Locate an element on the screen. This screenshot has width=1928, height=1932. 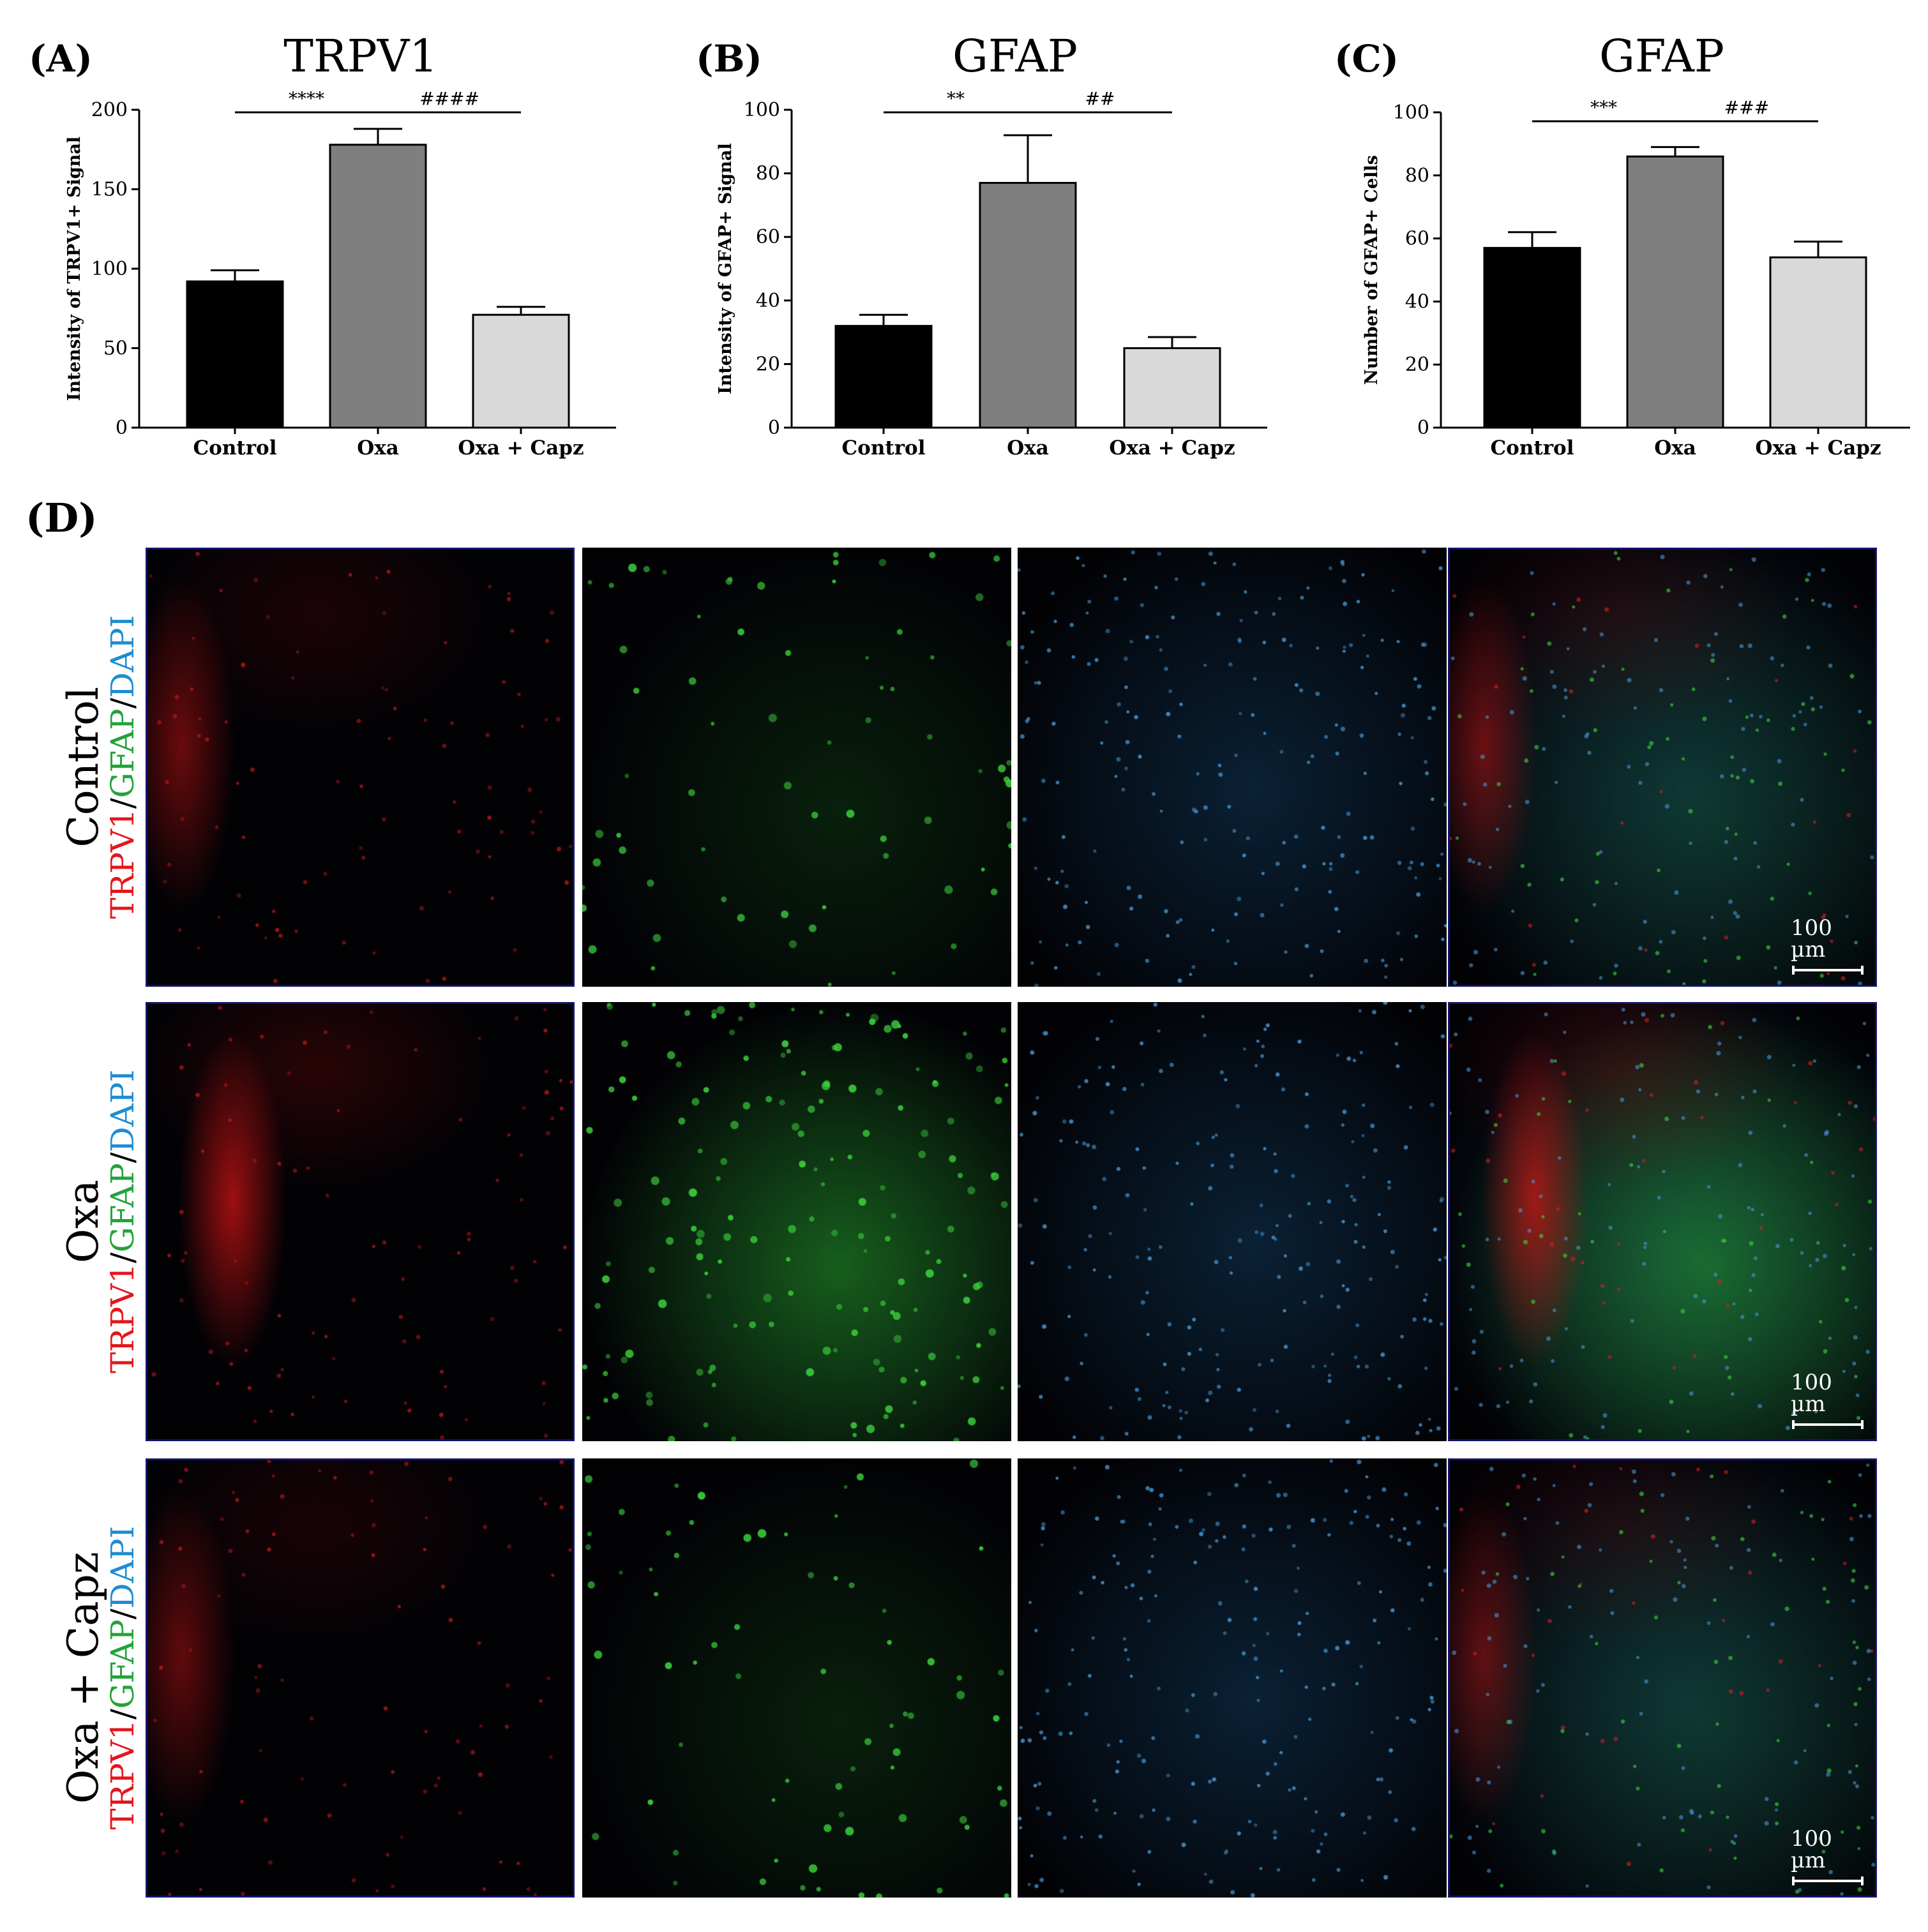
row-label: Oxa TRPV1/GFAP/DAPI is located at coordinates (102, 1221).